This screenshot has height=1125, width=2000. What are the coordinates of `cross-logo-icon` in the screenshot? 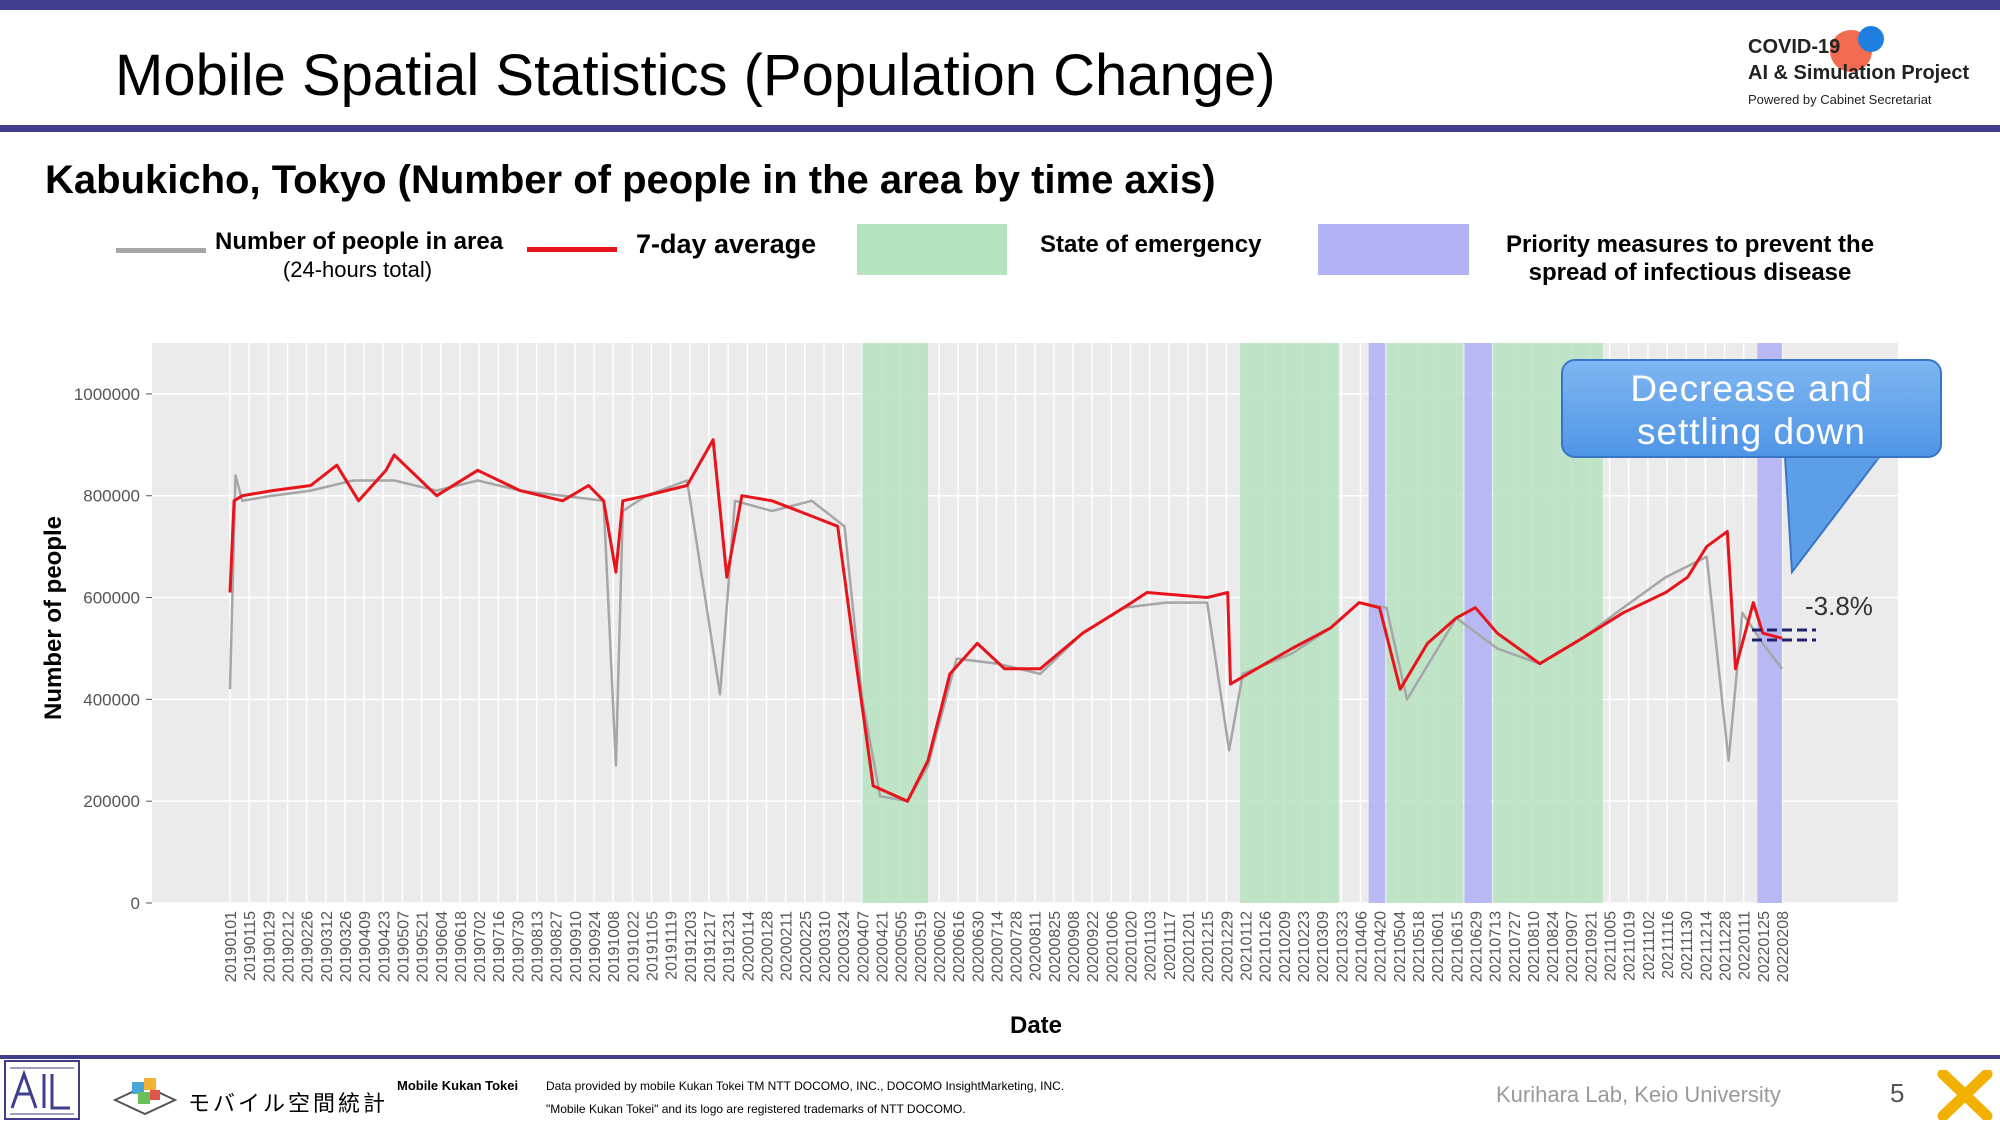 It's located at (1965, 1095).